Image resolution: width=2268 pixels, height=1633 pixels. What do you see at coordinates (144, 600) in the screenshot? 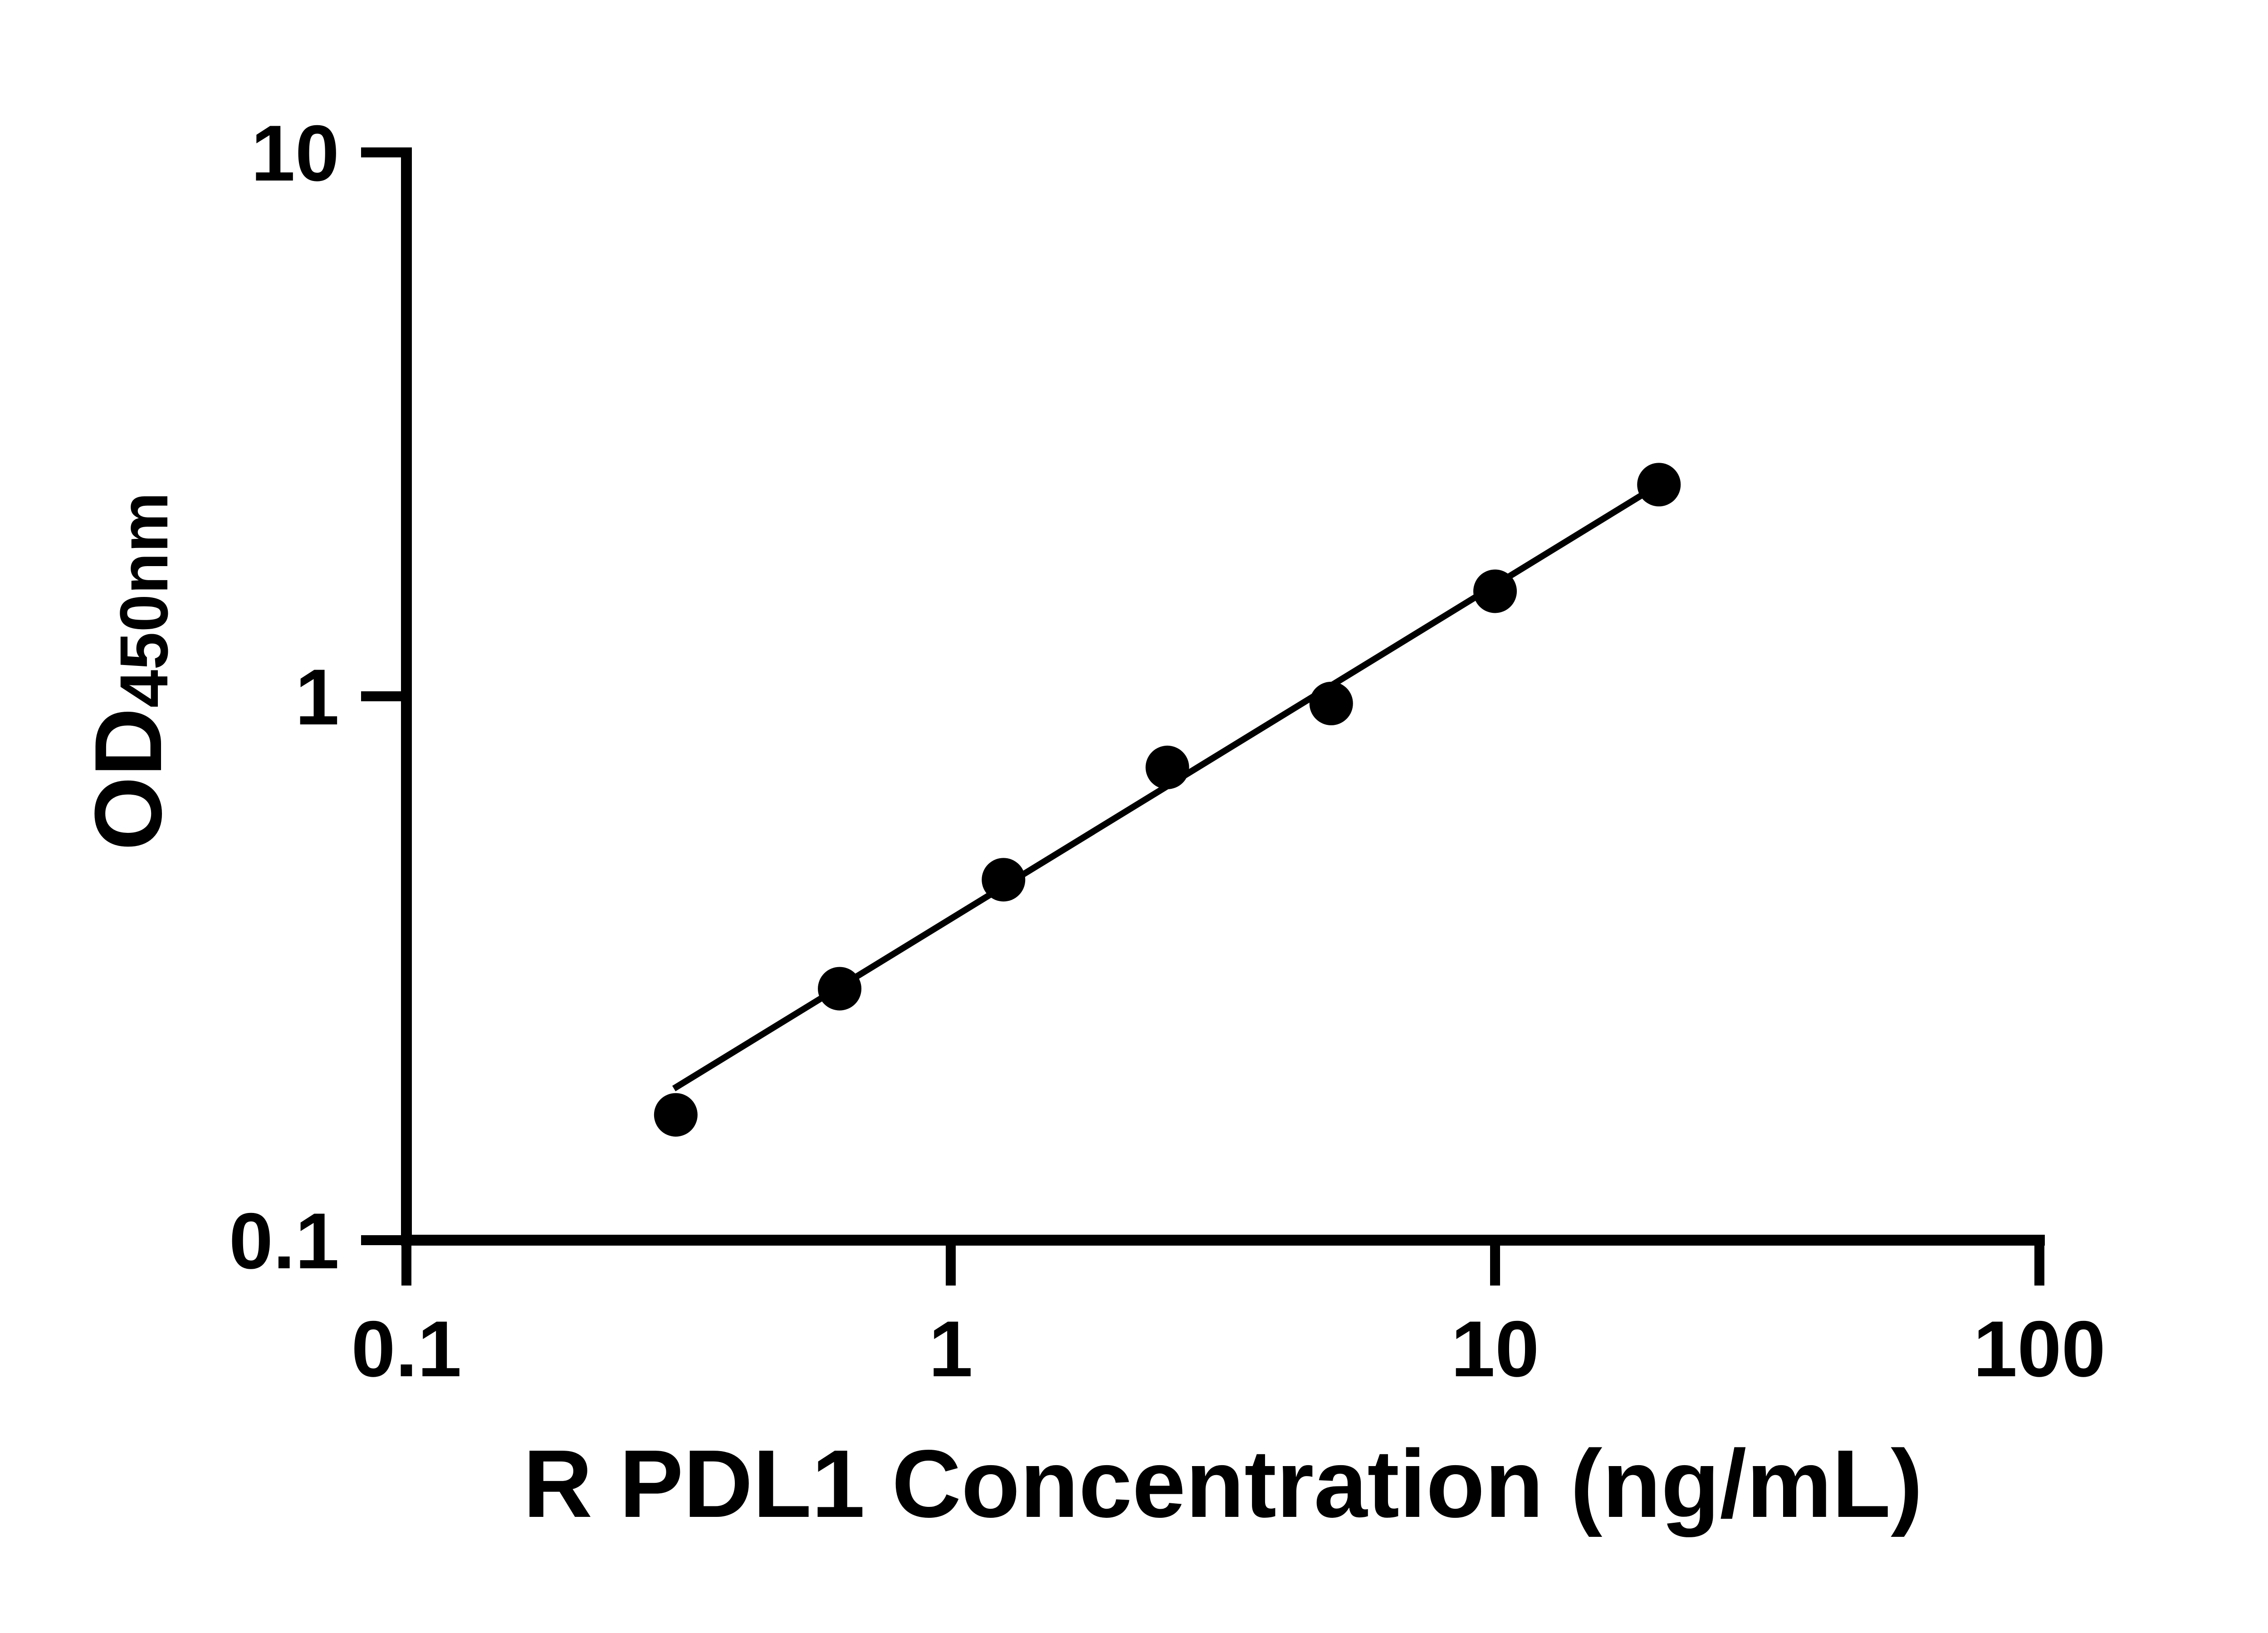
I see `y-axis-title-subscript: 450nm` at bounding box center [144, 600].